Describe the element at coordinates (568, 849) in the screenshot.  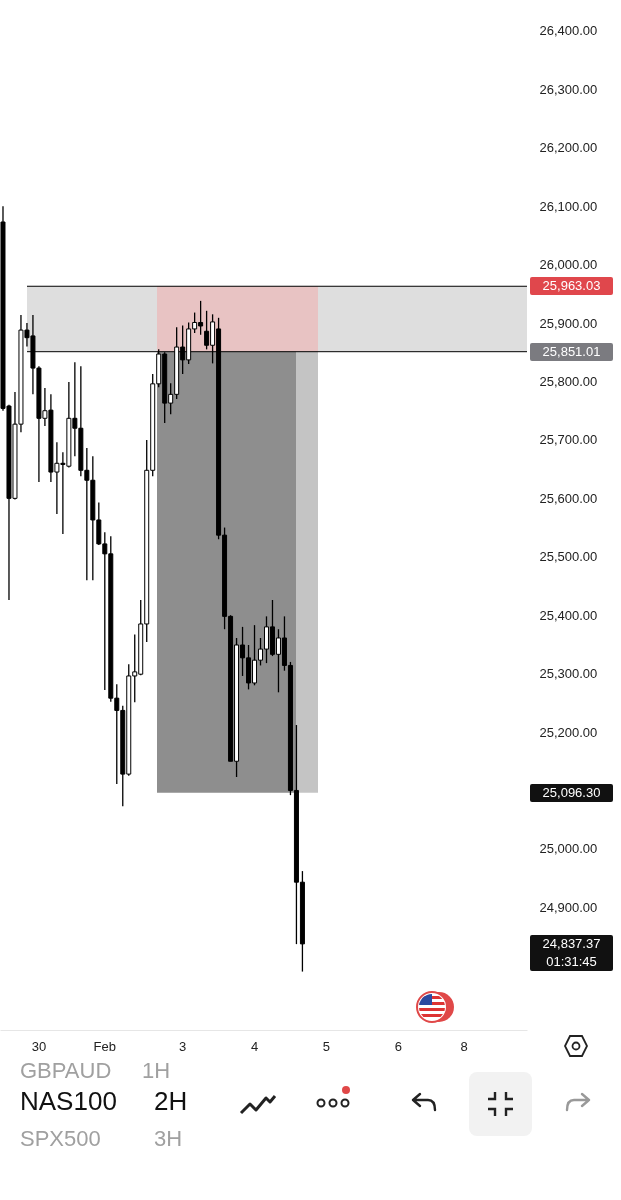
I see `y-tick-label: 25,000.00` at that location.